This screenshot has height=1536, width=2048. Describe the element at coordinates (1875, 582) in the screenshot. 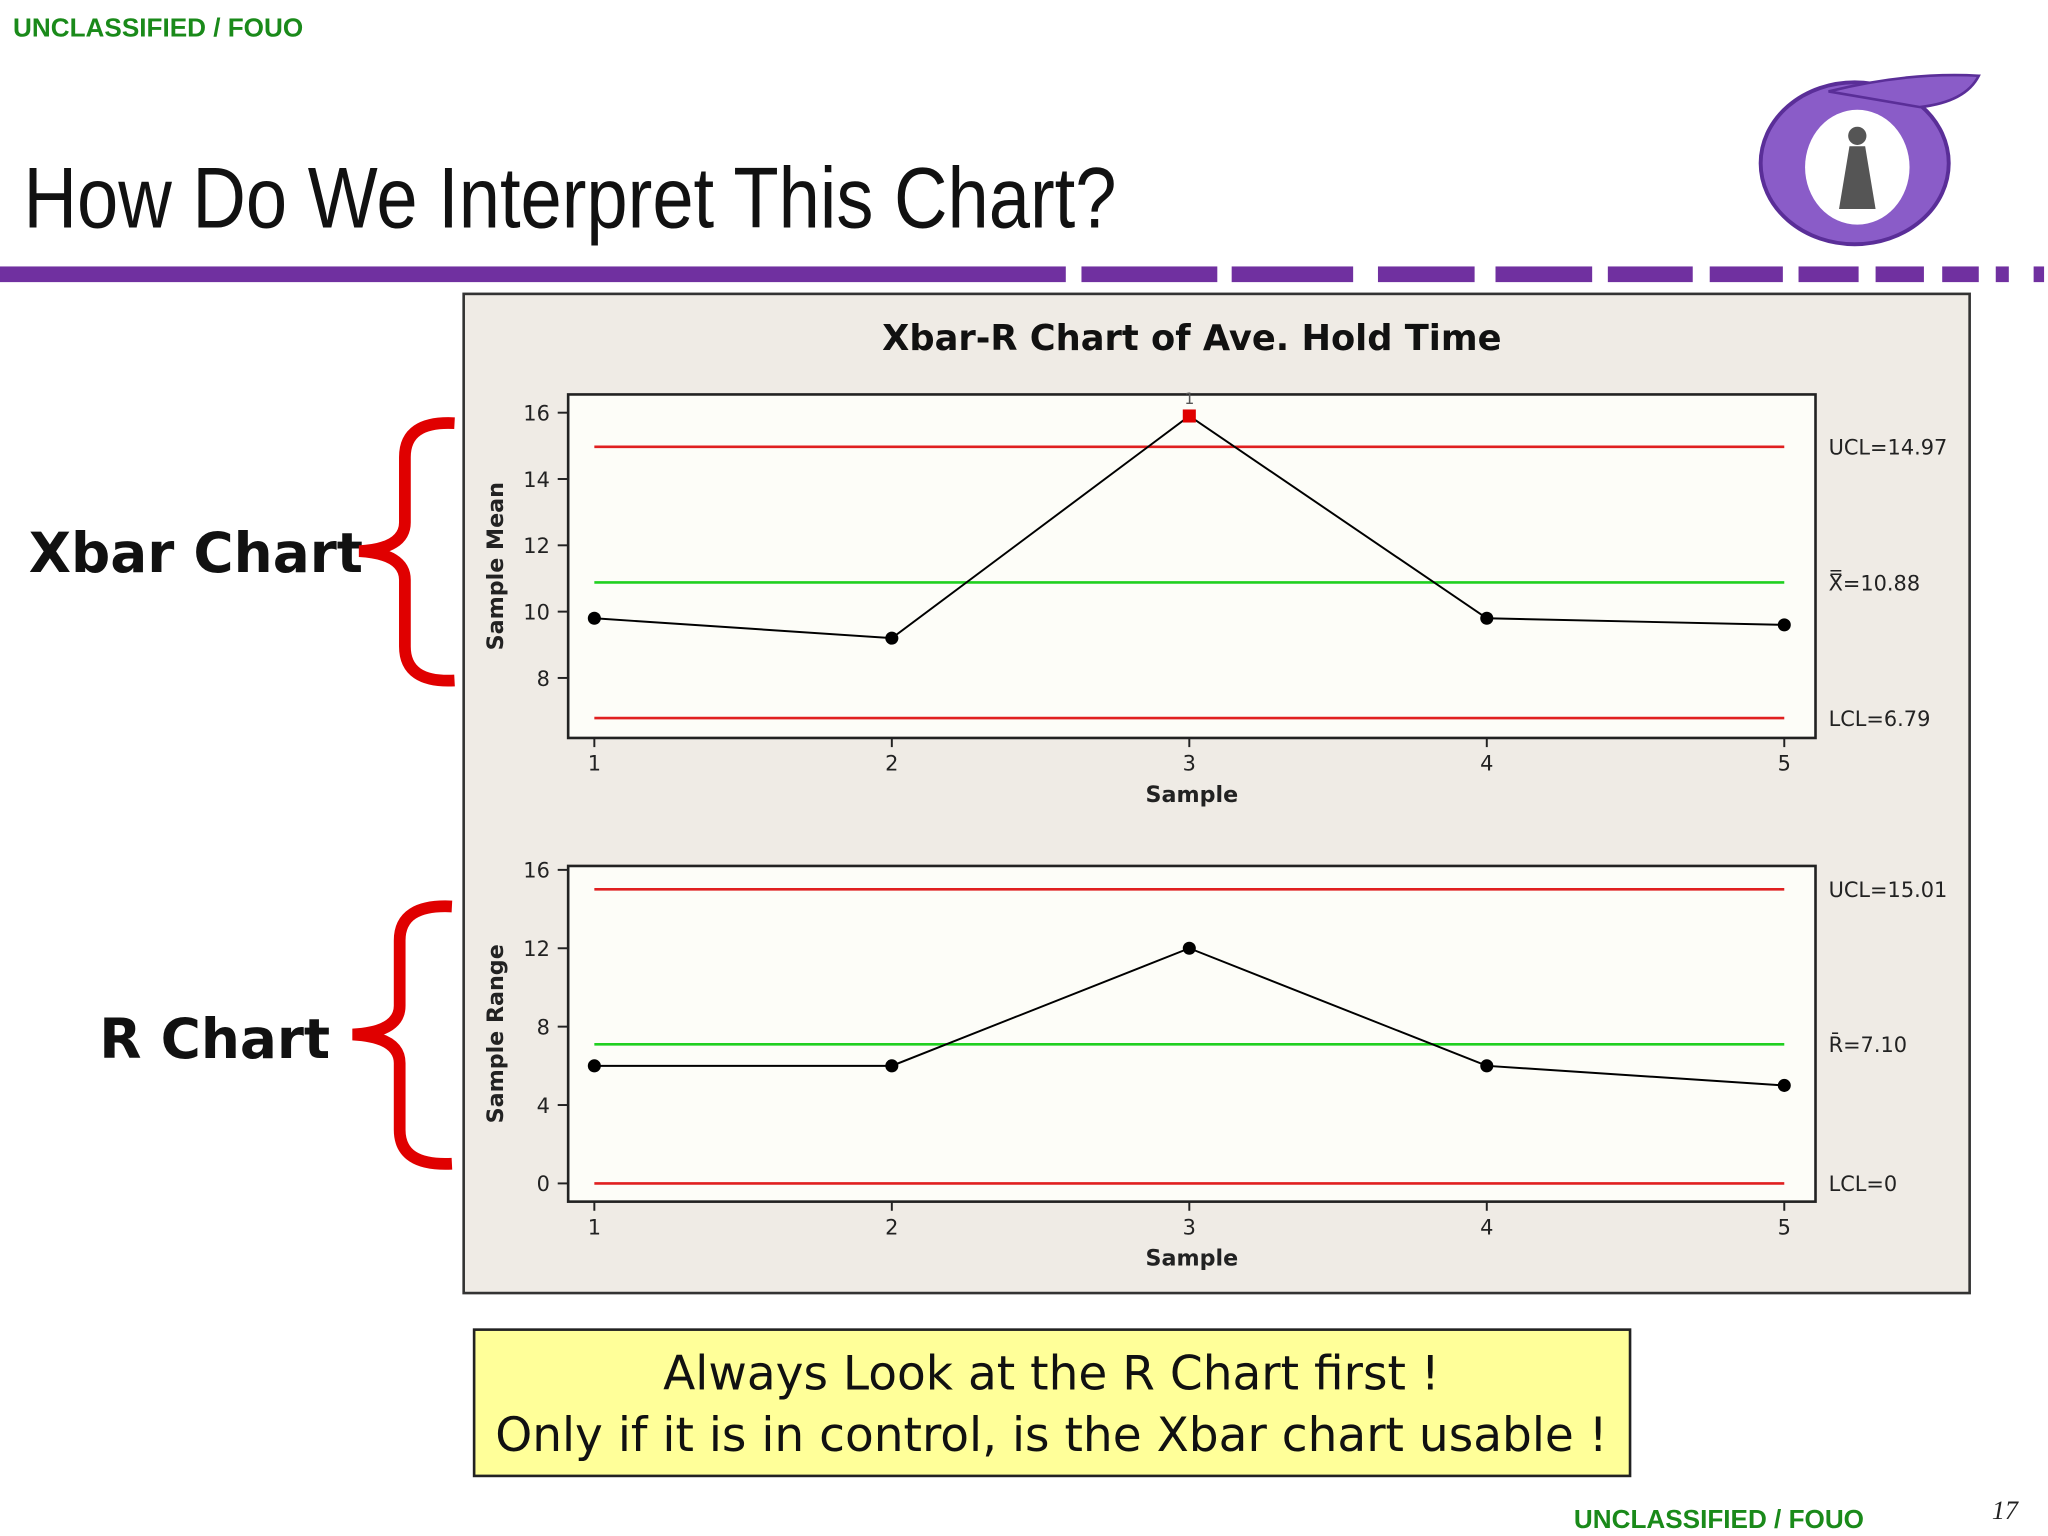

I see `control-line-label: X̿=10.88` at that location.